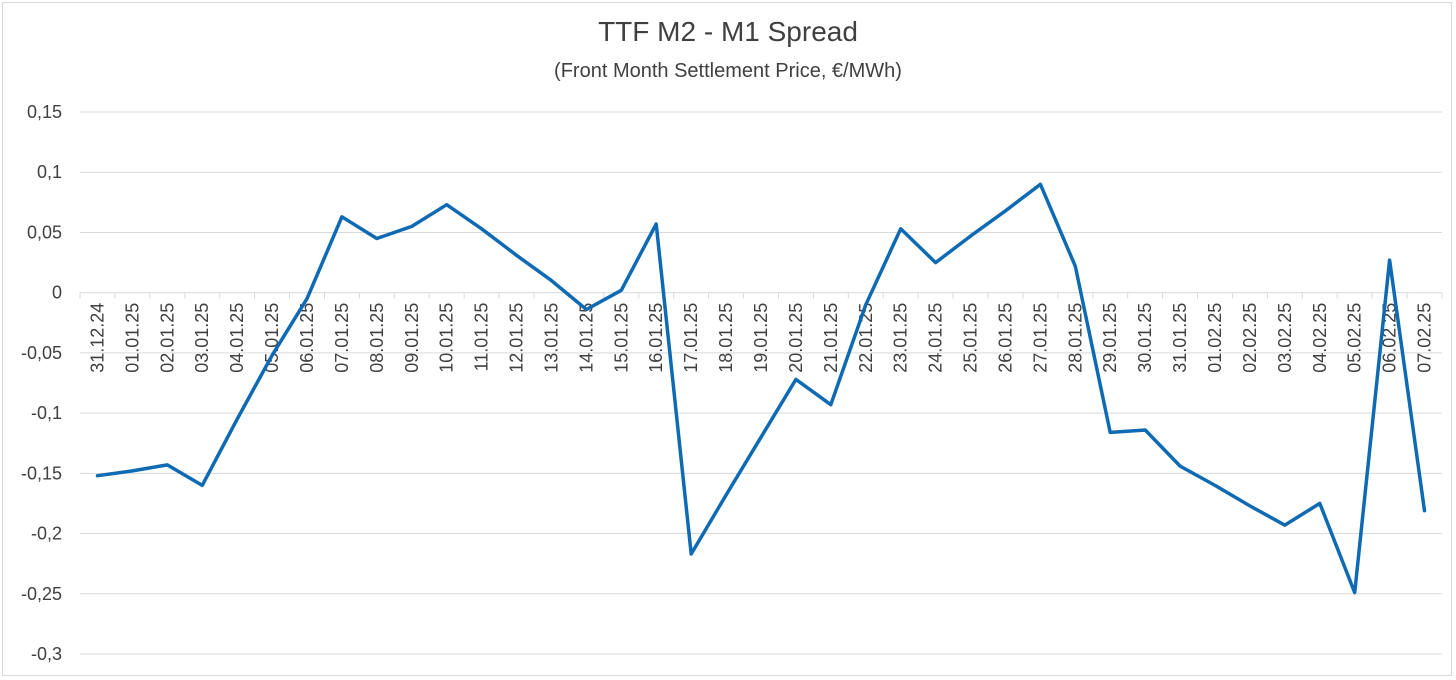 Image resolution: width=1456 pixels, height=680 pixels. What do you see at coordinates (132, 338) in the screenshot?
I see `x-tick-label: 01.01.25` at bounding box center [132, 338].